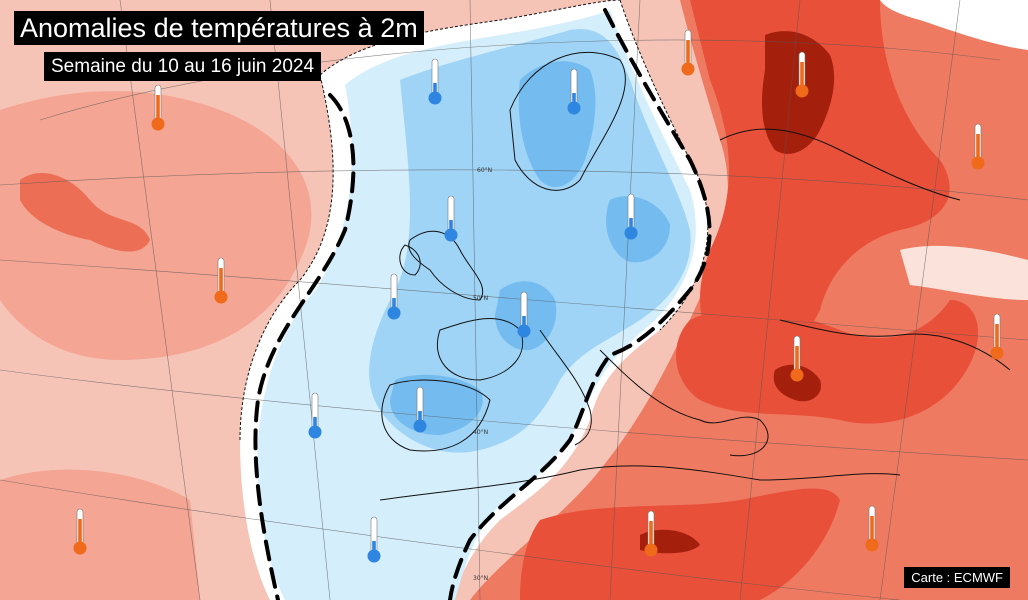  Describe the element at coordinates (85, 212) in the screenshot. I see `warm-core-atlantic` at that location.